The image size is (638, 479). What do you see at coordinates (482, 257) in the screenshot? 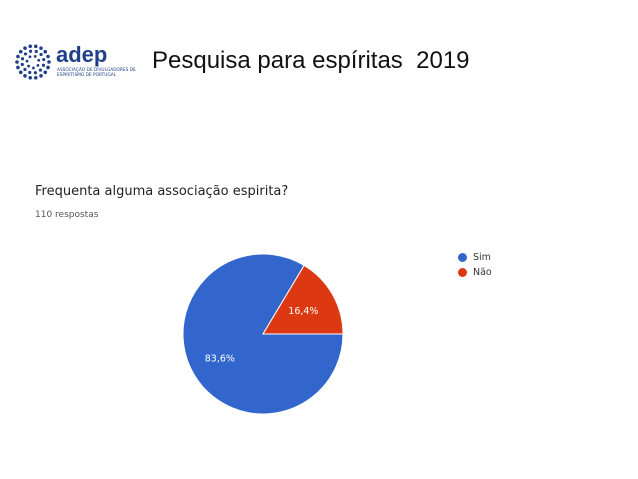
I see `legend-label: Sim` at bounding box center [482, 257].